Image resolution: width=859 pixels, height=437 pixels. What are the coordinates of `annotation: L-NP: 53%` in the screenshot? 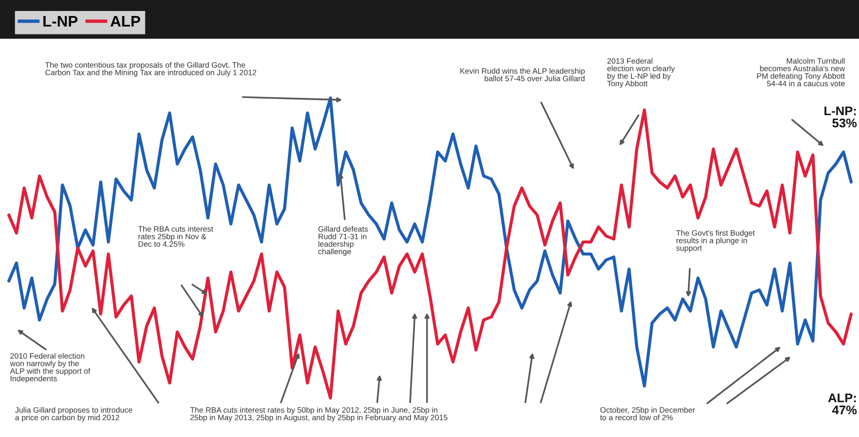 It's located at (840, 117).